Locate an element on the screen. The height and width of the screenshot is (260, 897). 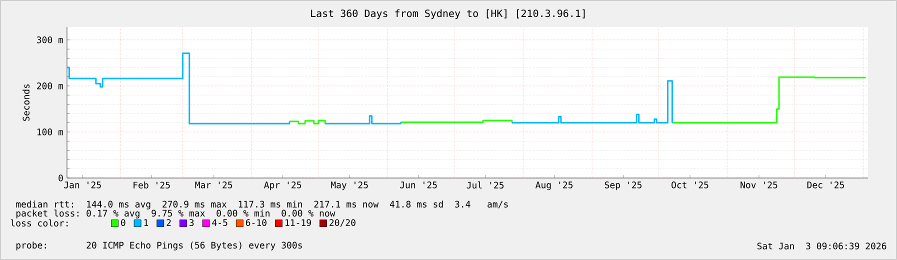
legend-label: 4-5 is located at coordinates (220, 222).